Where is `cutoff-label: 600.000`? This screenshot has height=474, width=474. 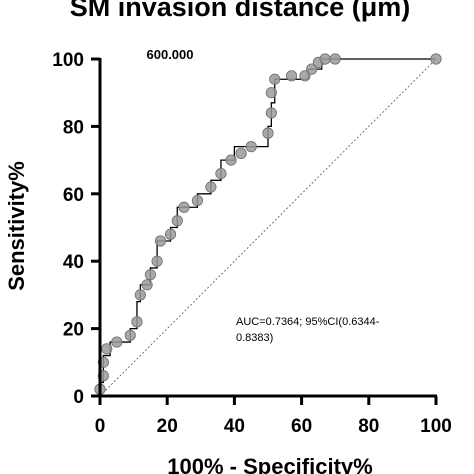 cutoff-label: 600.000 is located at coordinates (170, 54).